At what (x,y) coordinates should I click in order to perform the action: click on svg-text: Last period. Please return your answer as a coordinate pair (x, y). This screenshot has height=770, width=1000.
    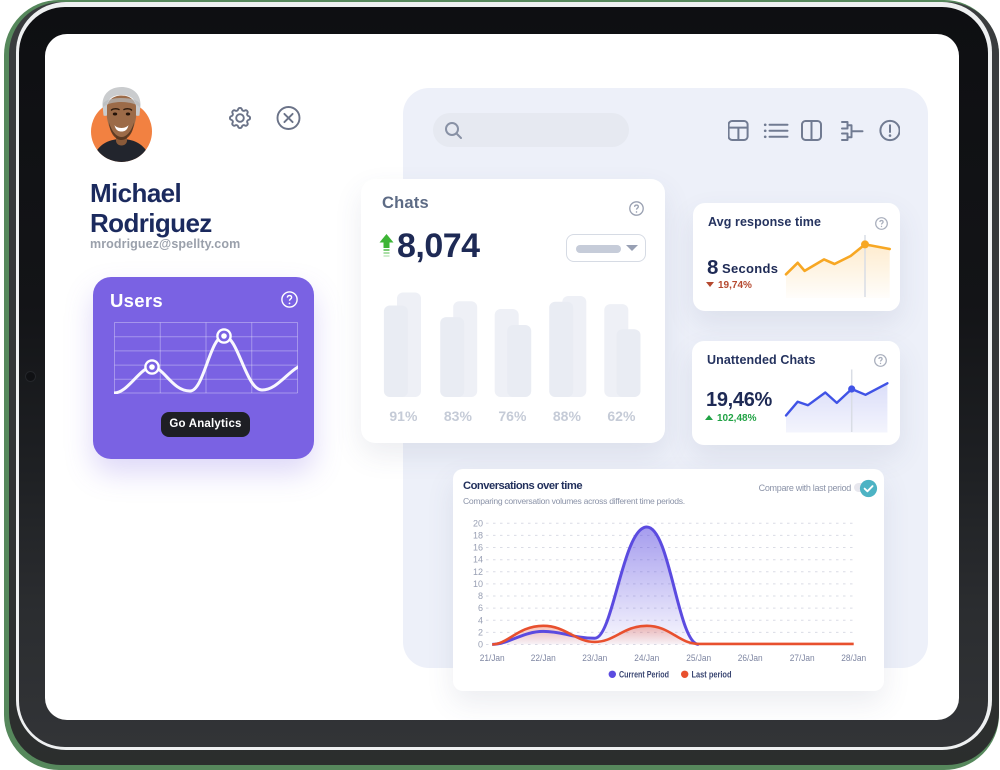
    Looking at the image, I should click on (712, 675).